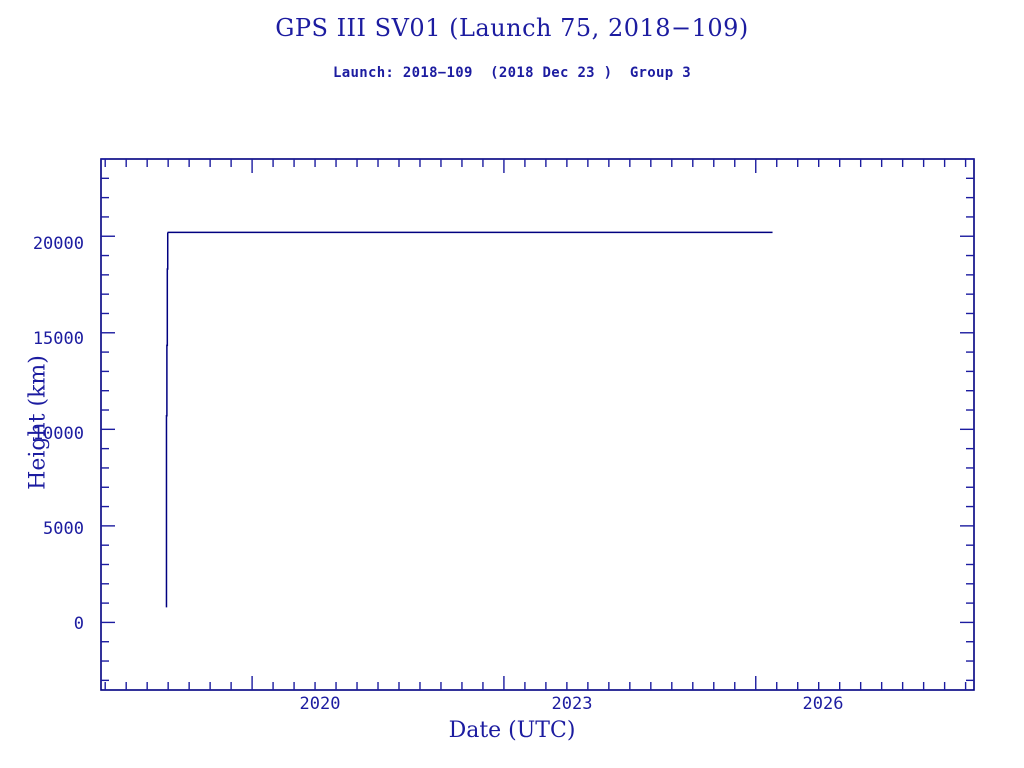 The image size is (1024, 768). Describe the element at coordinates (58, 244) in the screenshot. I see `y-tick-label-20000: 20000` at that location.